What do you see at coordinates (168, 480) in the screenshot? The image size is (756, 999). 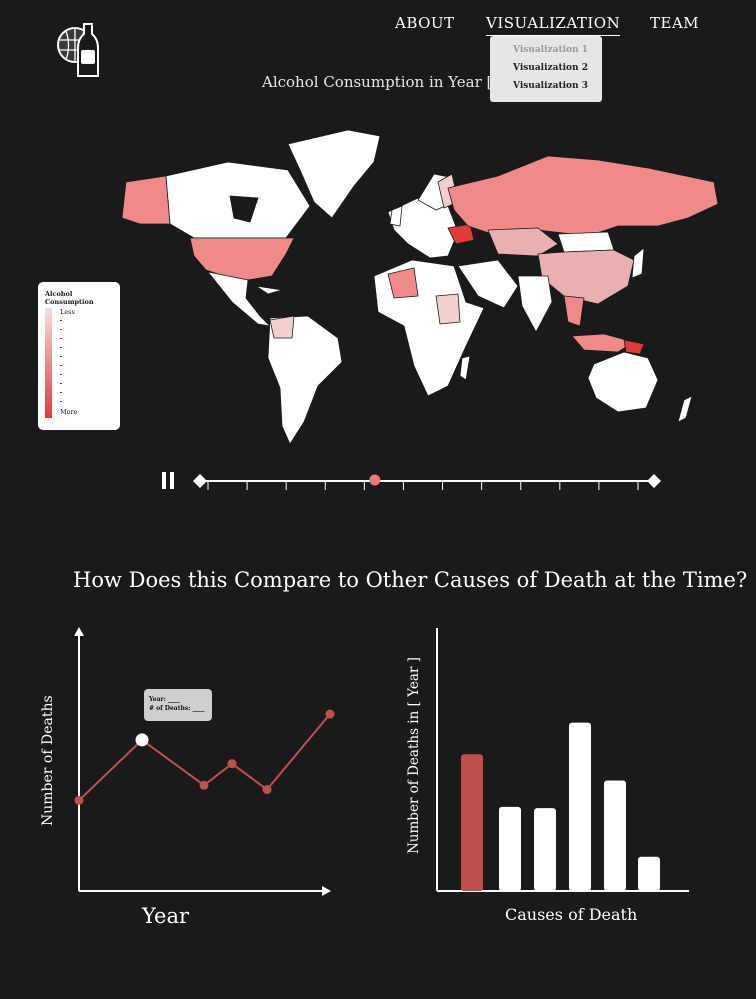 I see `pause-icon` at bounding box center [168, 480].